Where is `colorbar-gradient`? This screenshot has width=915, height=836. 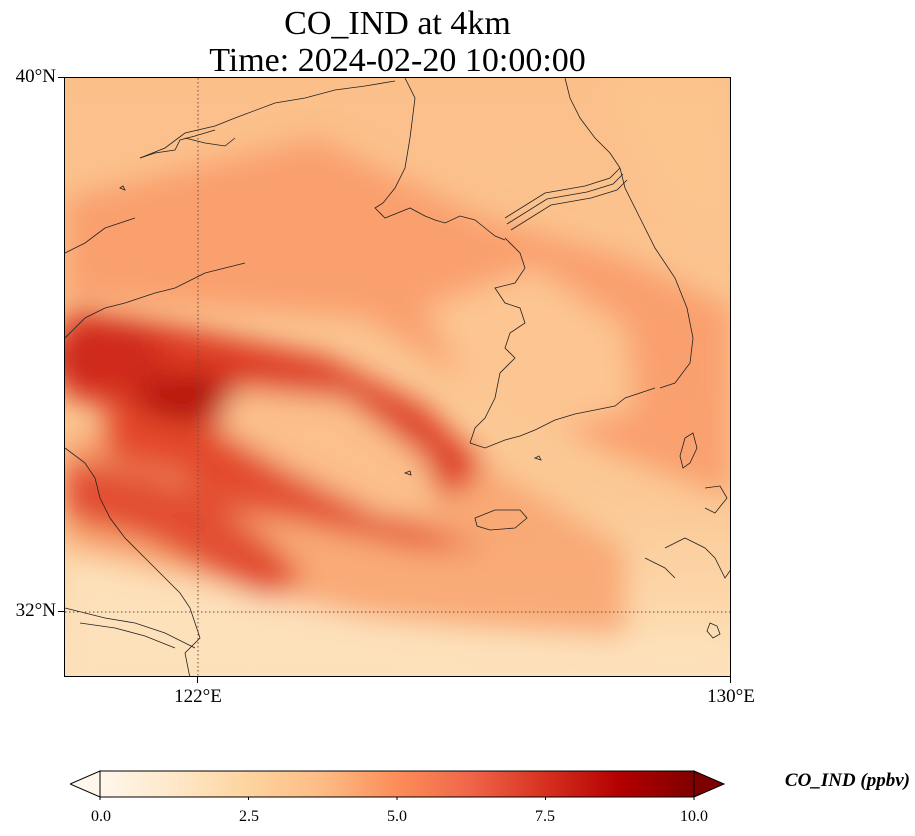
colorbar-gradient is located at coordinates (397, 784).